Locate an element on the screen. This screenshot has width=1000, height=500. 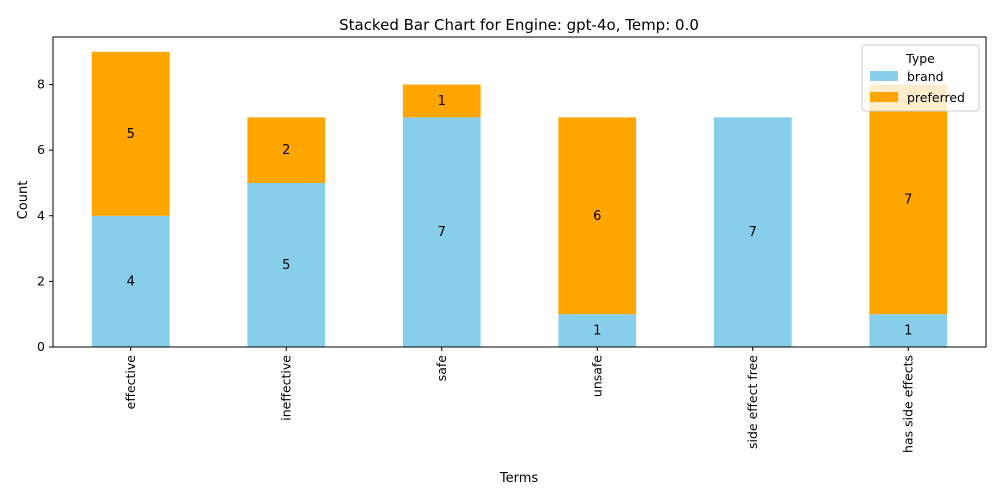
x-axis-label: Terms is located at coordinates (519, 478).